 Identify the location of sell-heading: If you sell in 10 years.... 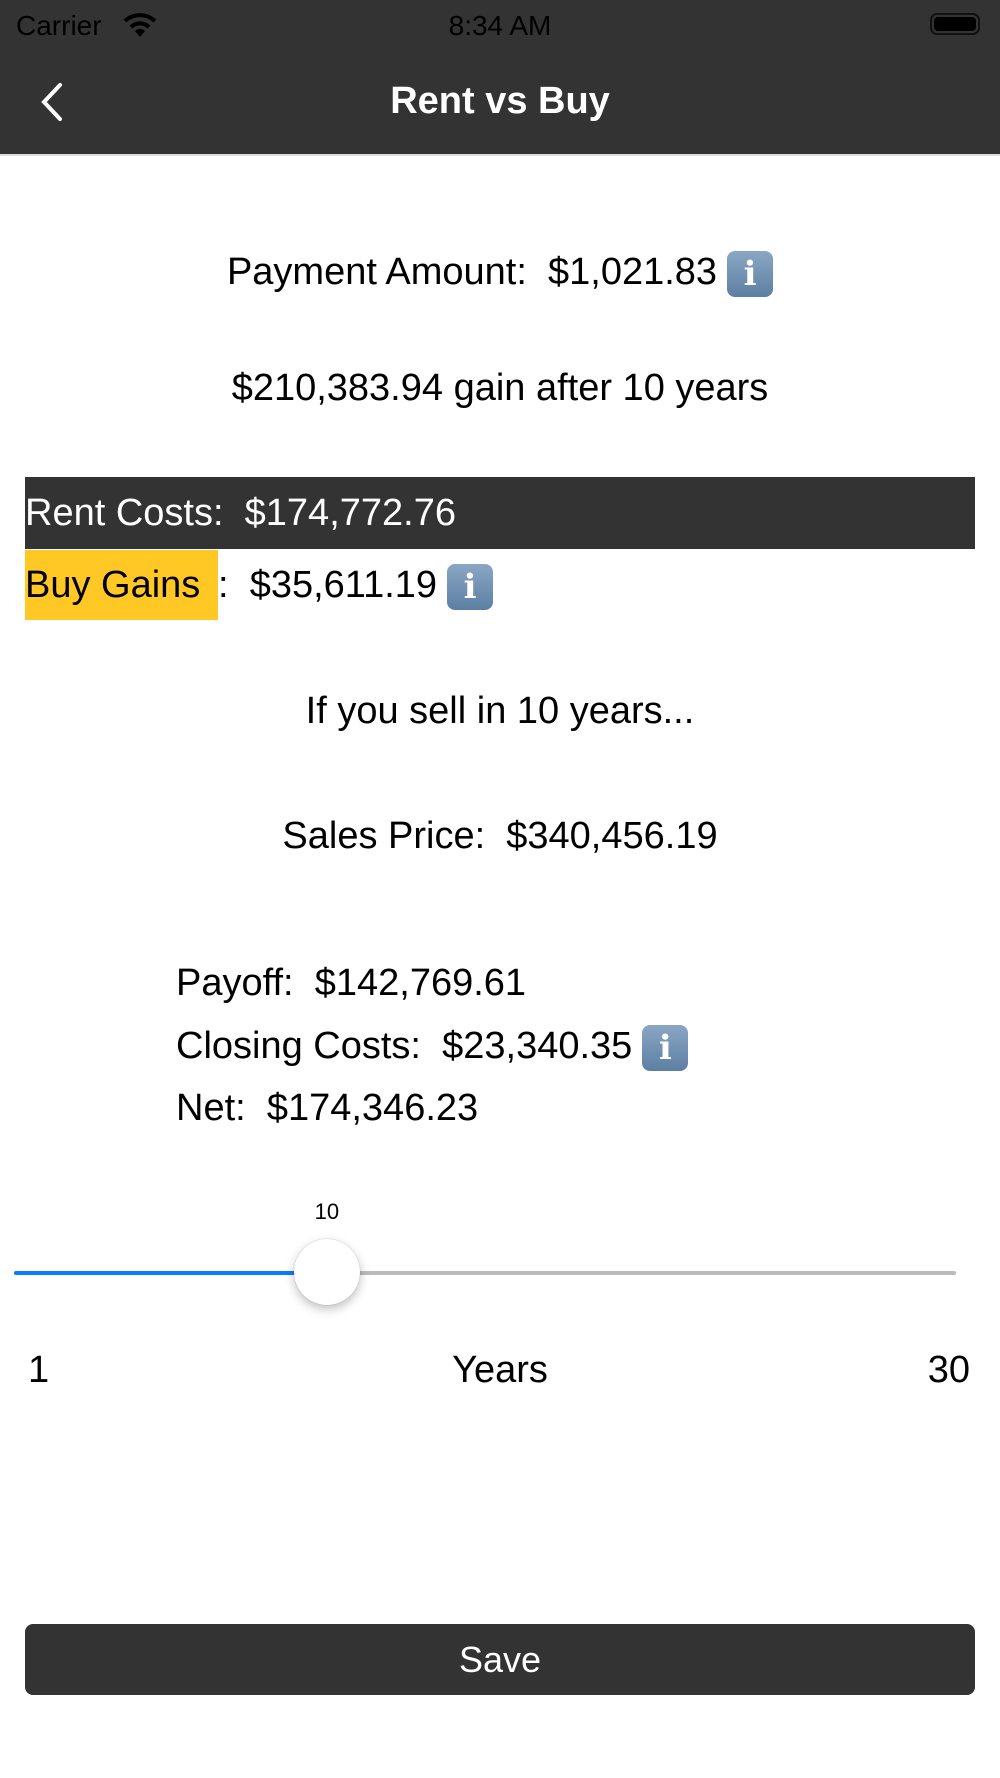
(500, 711).